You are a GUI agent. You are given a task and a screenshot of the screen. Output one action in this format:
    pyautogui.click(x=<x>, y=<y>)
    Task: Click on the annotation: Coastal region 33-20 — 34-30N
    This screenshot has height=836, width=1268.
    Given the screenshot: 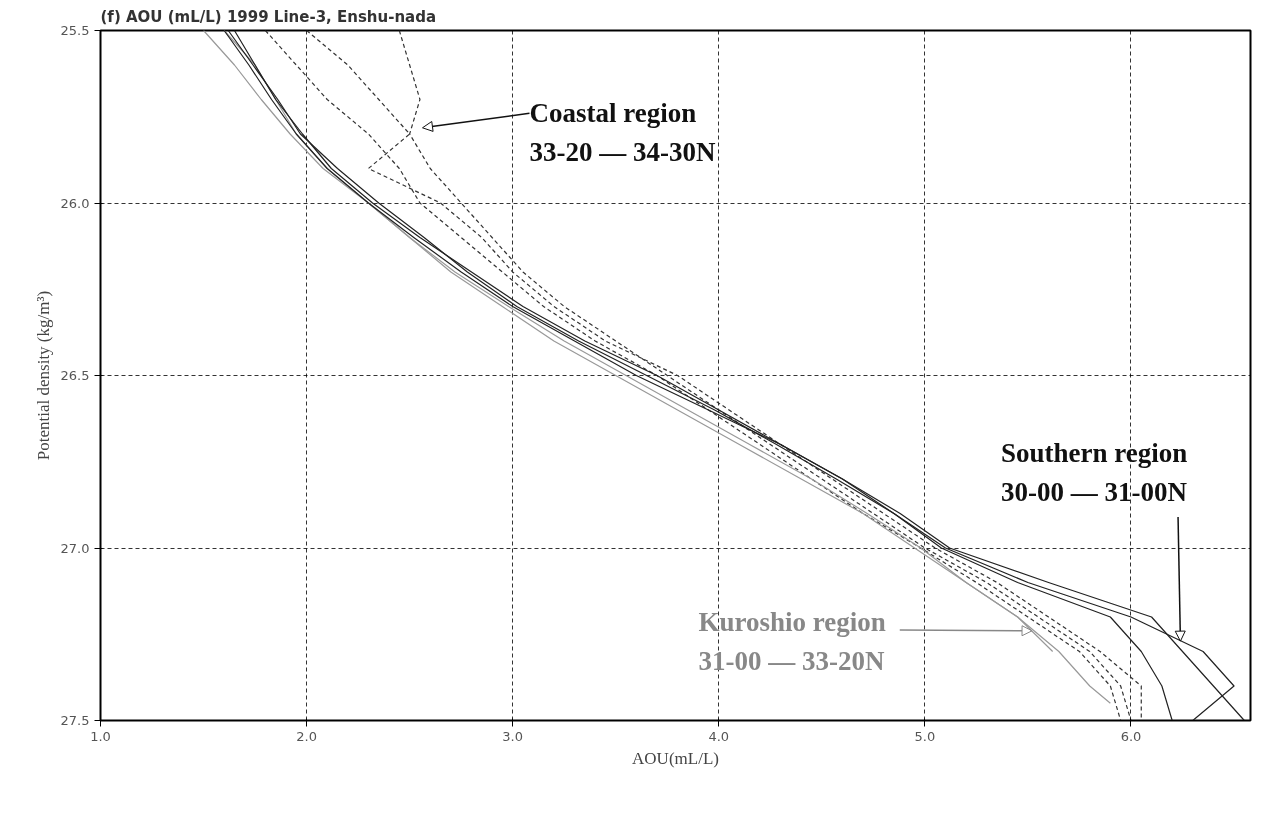 What is the action you would take?
    pyautogui.click(x=622, y=133)
    